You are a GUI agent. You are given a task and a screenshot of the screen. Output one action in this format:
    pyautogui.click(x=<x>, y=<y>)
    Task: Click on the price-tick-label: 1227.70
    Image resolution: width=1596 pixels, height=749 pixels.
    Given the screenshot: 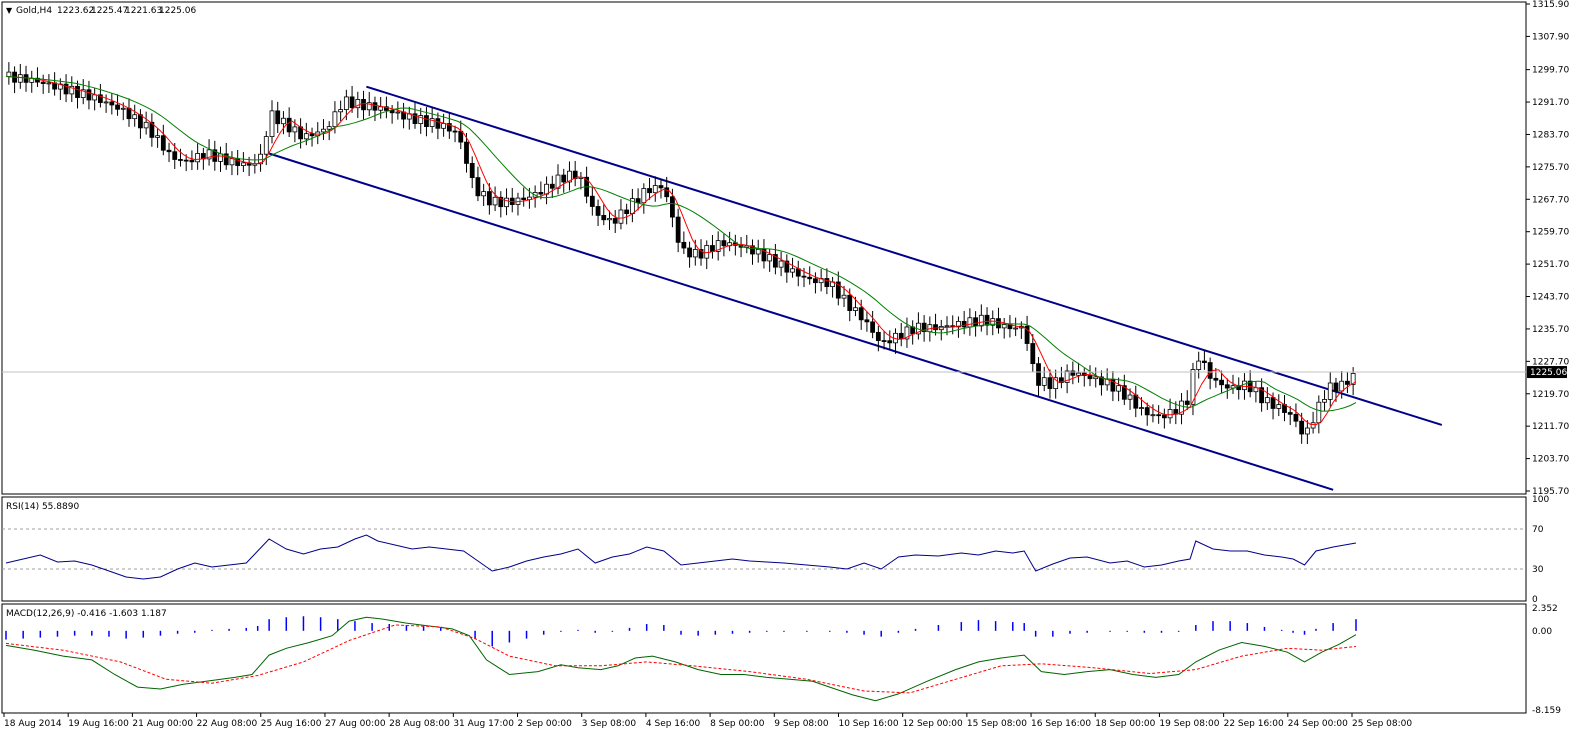 What is the action you would take?
    pyautogui.click(x=1550, y=362)
    